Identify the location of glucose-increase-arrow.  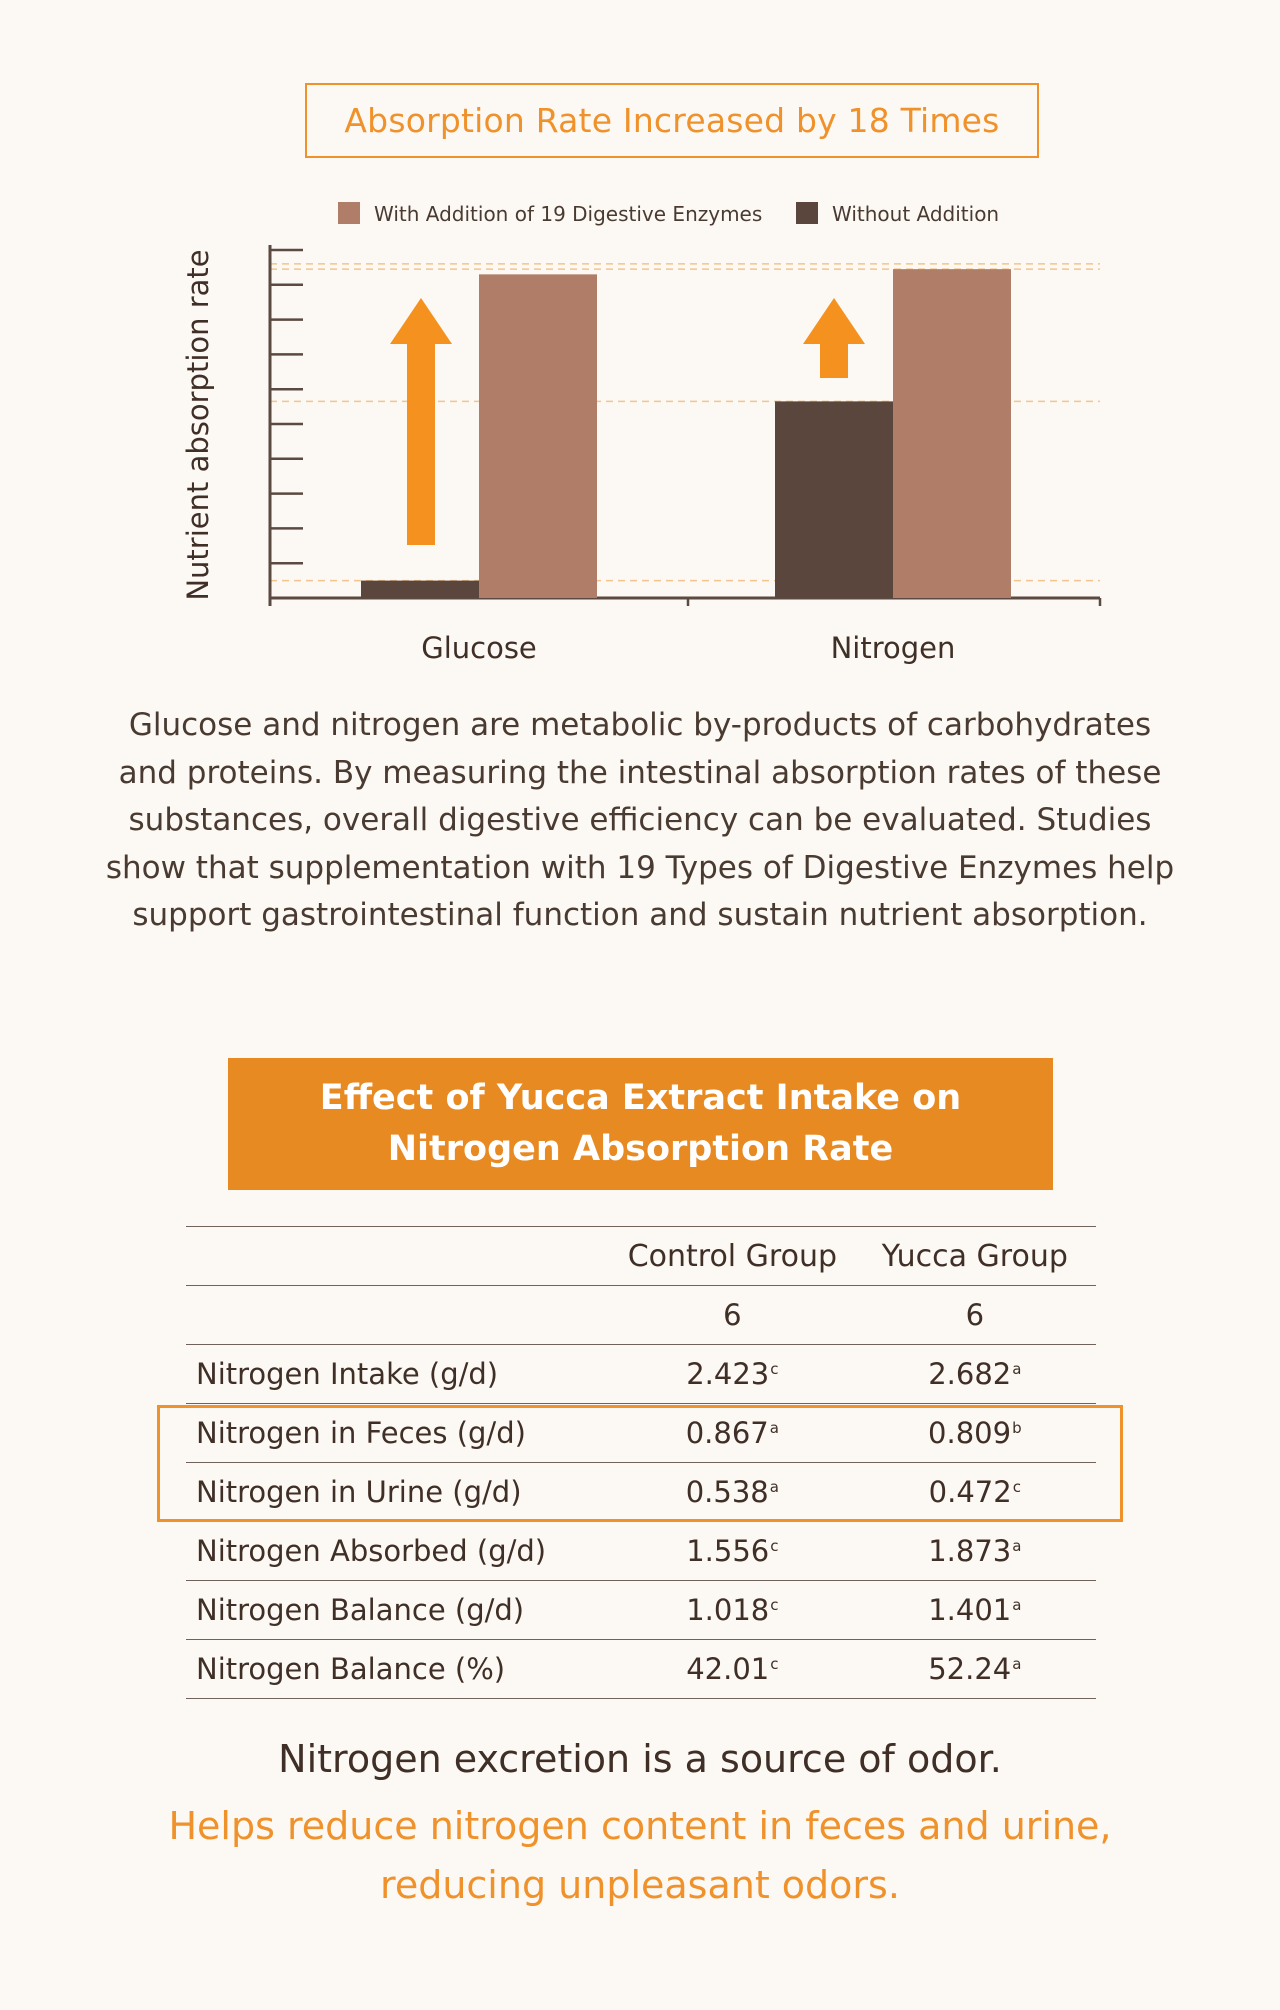
(421, 421).